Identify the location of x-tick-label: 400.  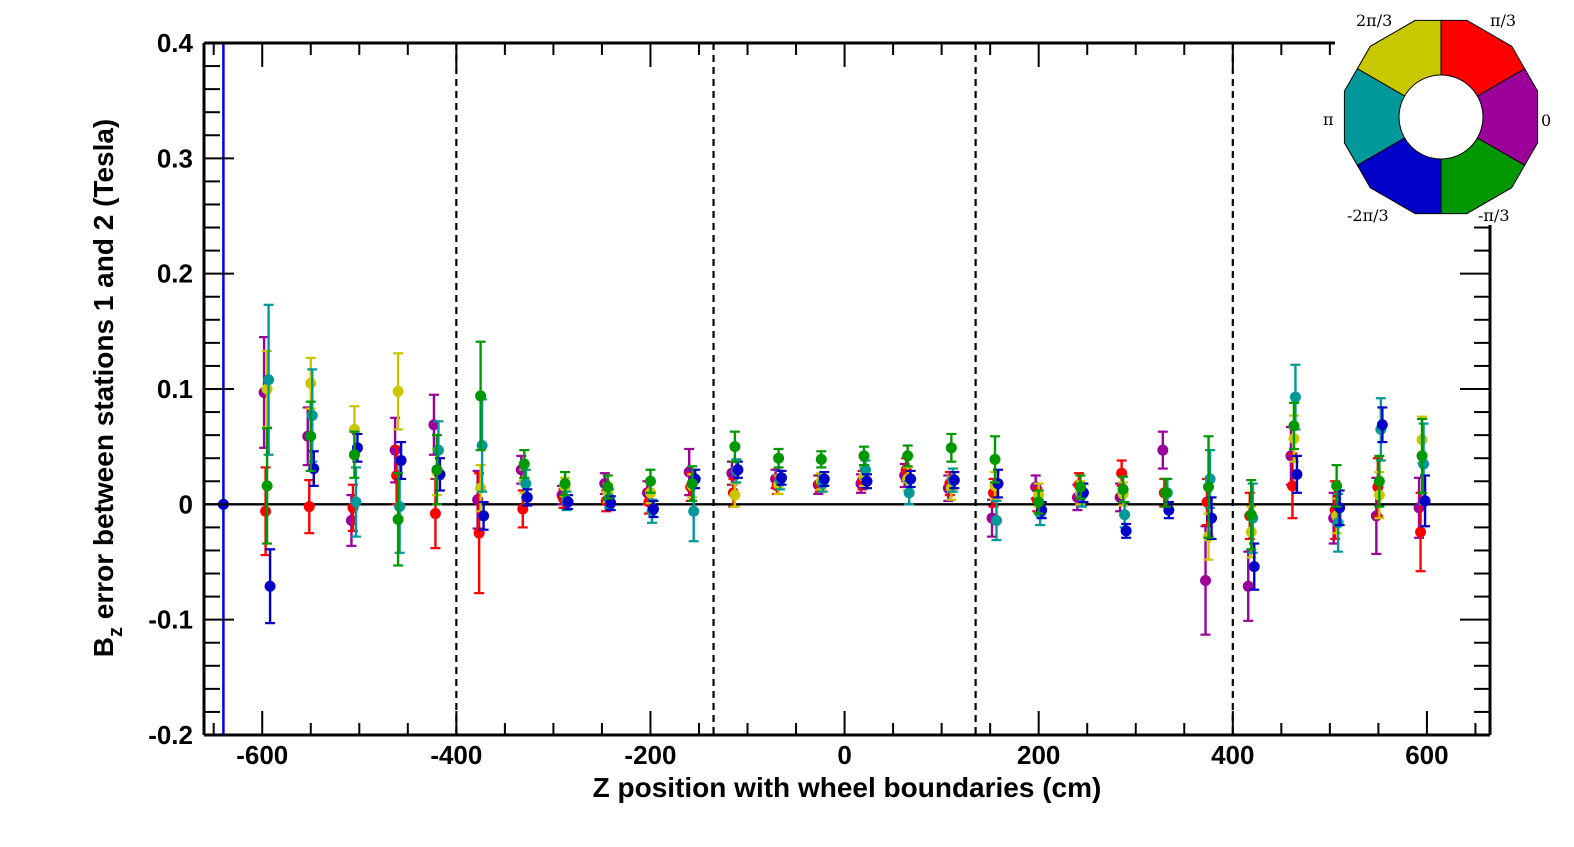
(1232, 755).